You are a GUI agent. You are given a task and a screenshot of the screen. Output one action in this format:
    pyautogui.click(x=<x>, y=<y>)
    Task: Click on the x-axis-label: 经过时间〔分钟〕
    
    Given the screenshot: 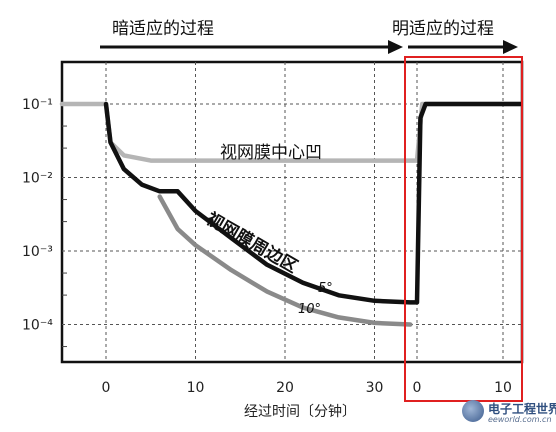 What is the action you would take?
    pyautogui.click(x=300, y=411)
    